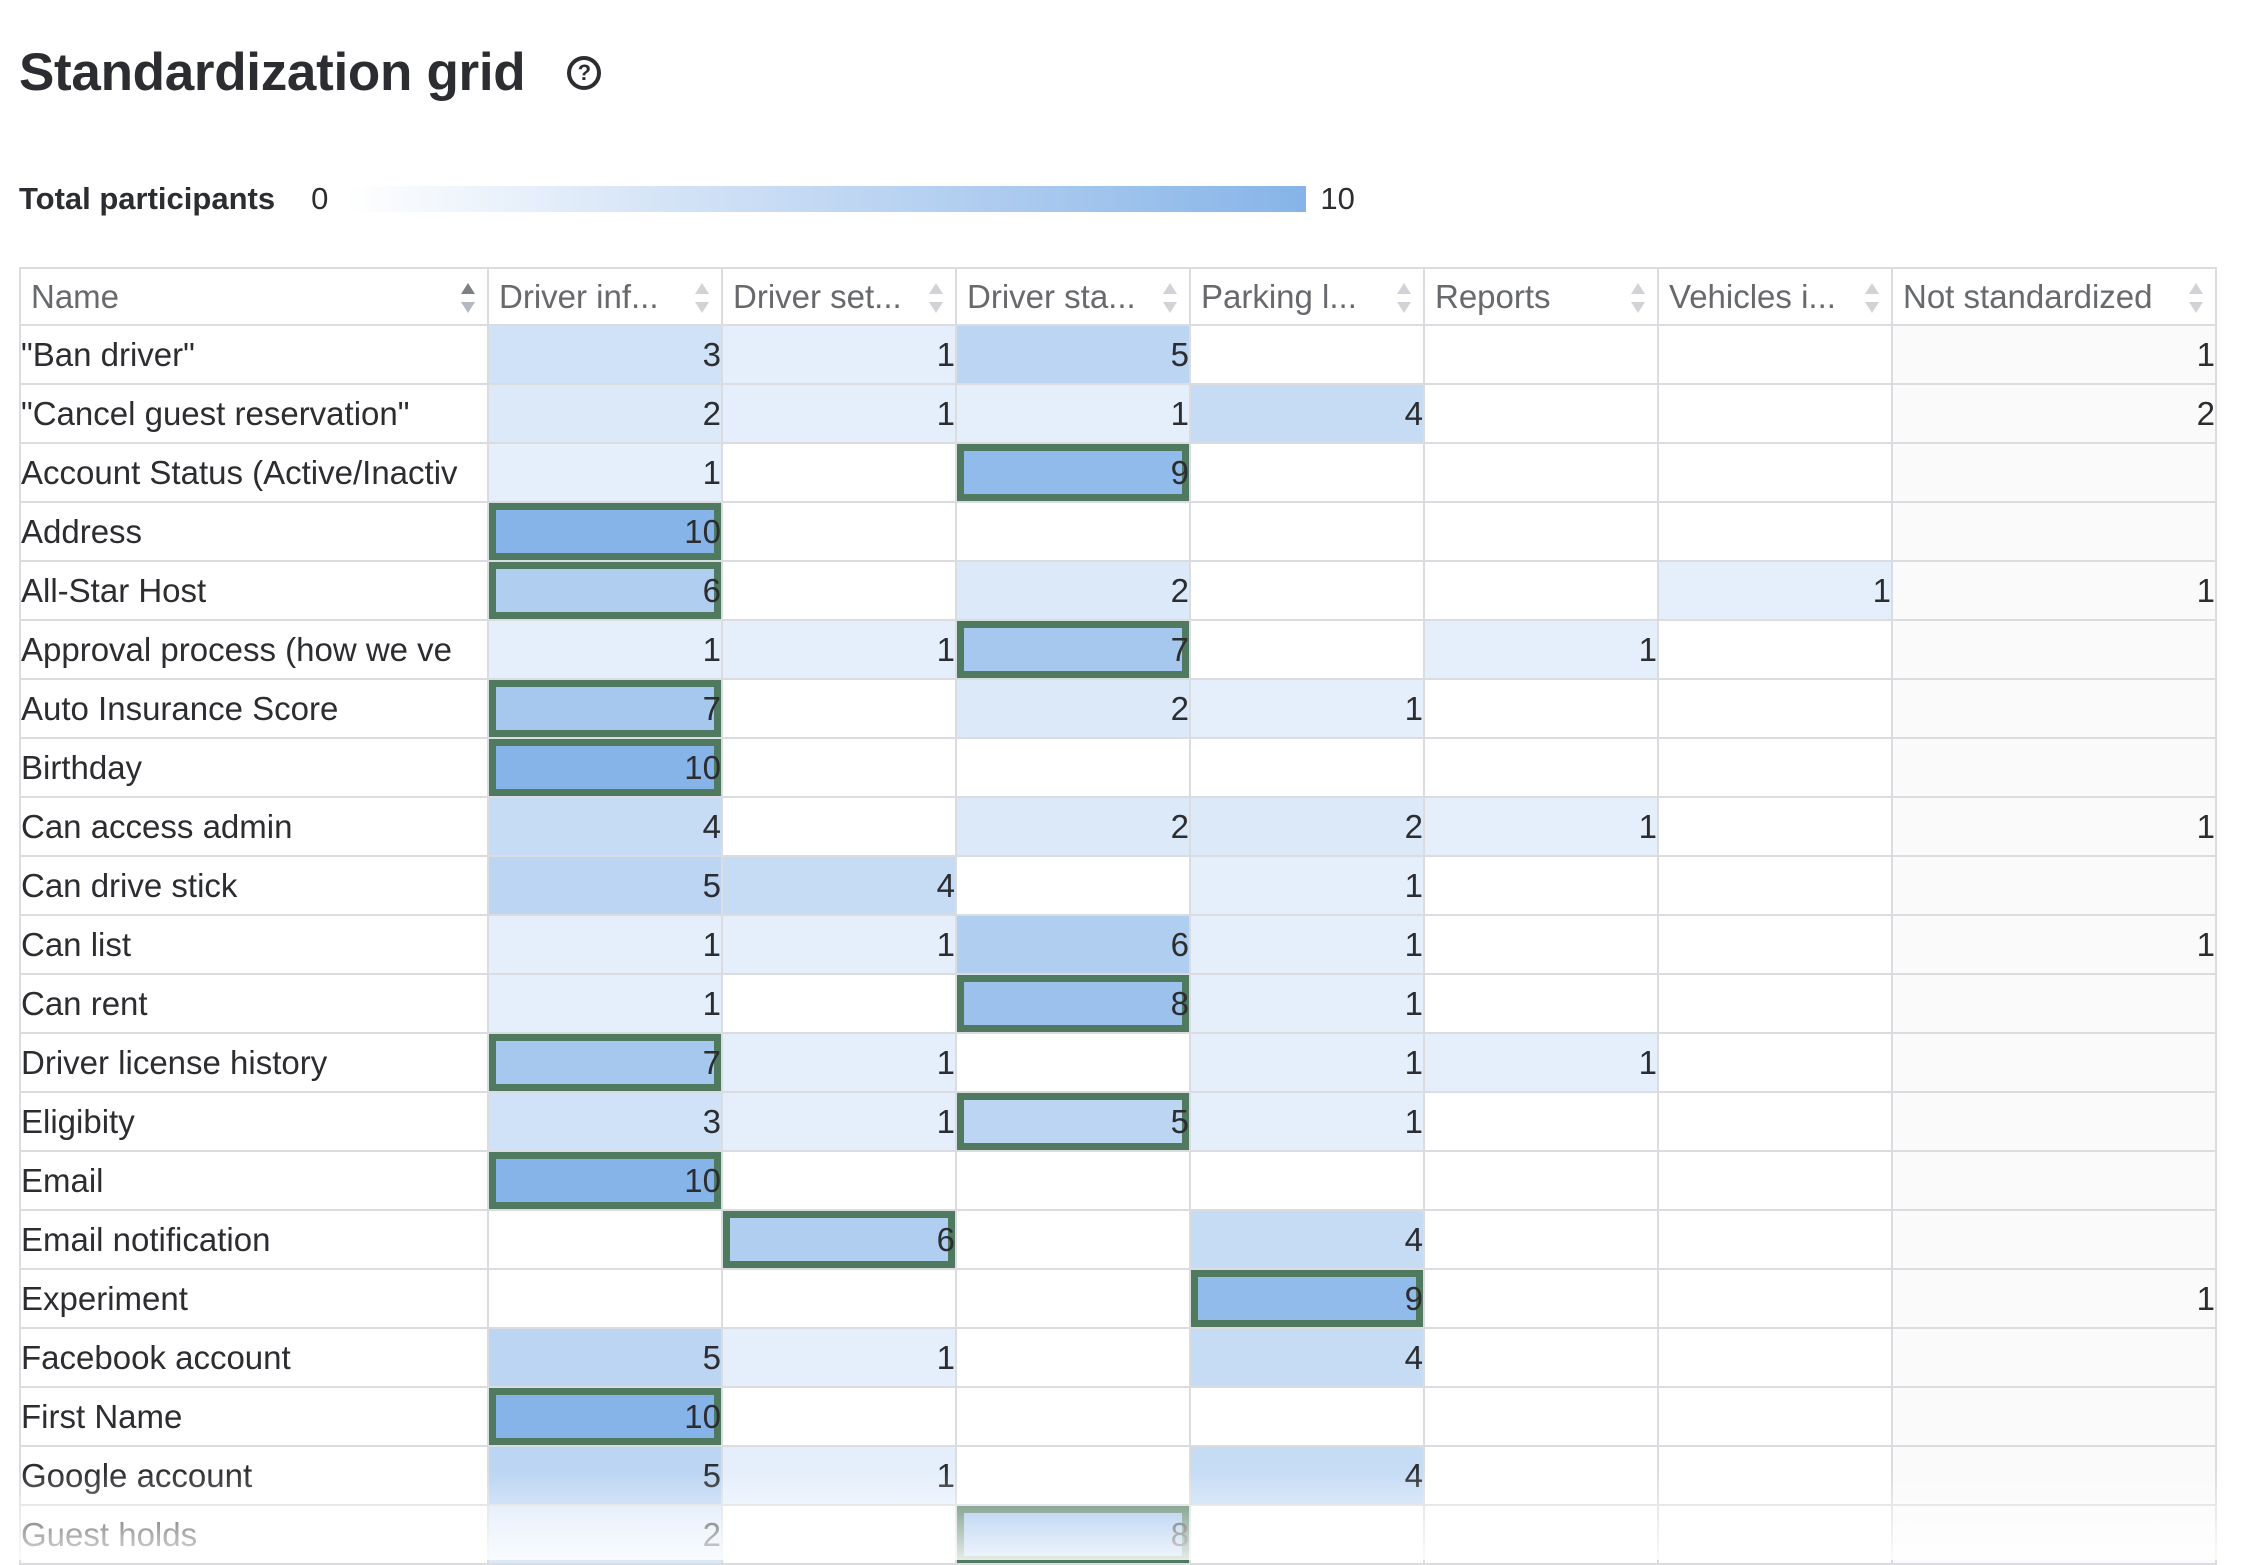  What do you see at coordinates (254, 767) in the screenshot?
I see `row-name-cell: Birthday` at bounding box center [254, 767].